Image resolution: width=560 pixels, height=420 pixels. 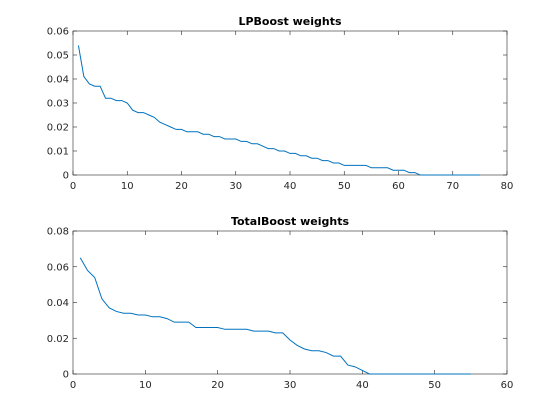 I want to click on totalboost-y-tick-label: 0.06, so click(x=58, y=267).